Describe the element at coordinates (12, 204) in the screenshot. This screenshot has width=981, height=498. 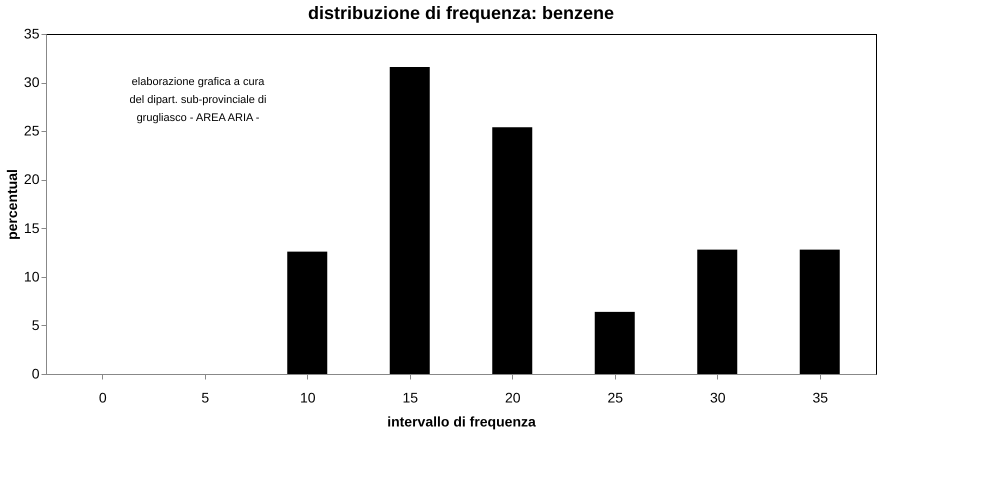
I see `y-axis-title: percentual` at that location.